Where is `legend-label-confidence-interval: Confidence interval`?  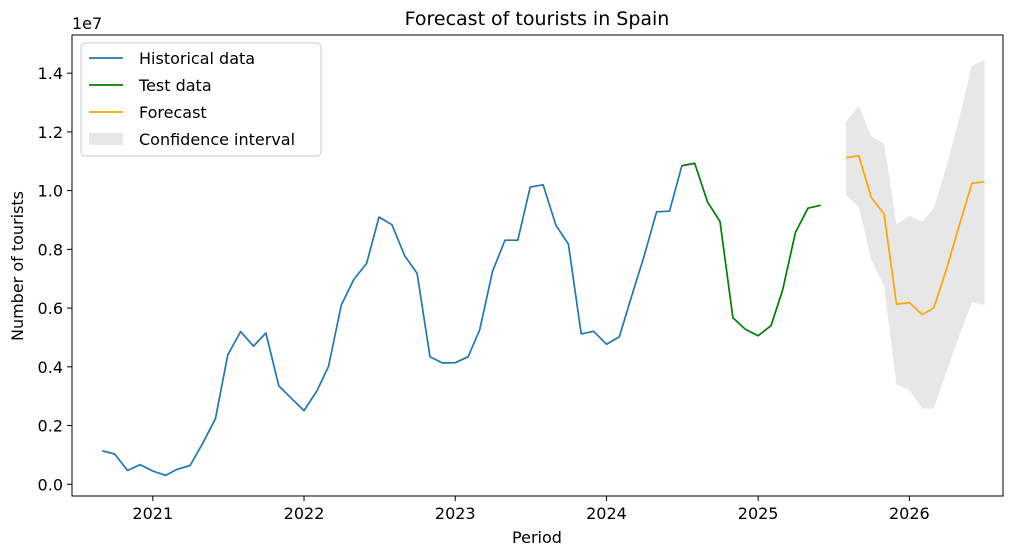
legend-label-confidence-interval: Confidence interval is located at coordinates (217, 139).